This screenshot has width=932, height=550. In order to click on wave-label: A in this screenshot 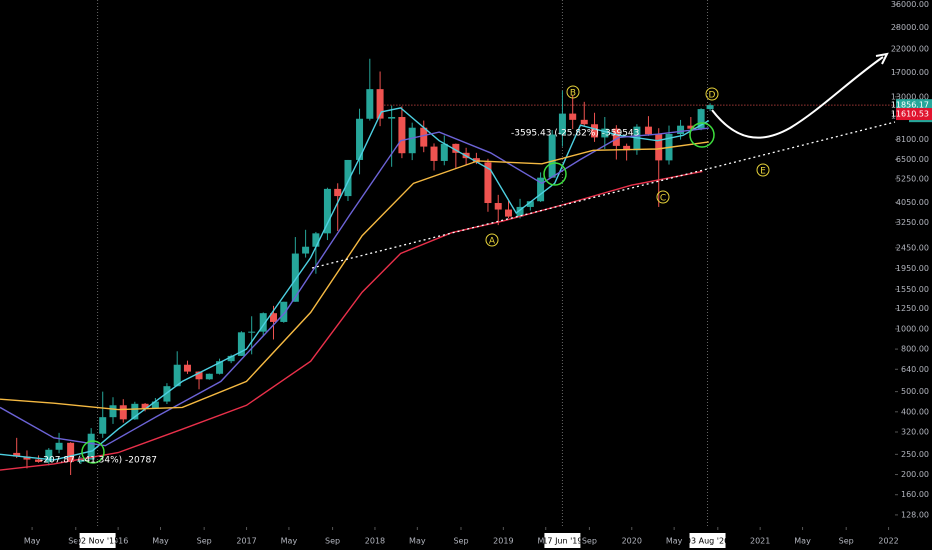, I will do `click(492, 242)`.